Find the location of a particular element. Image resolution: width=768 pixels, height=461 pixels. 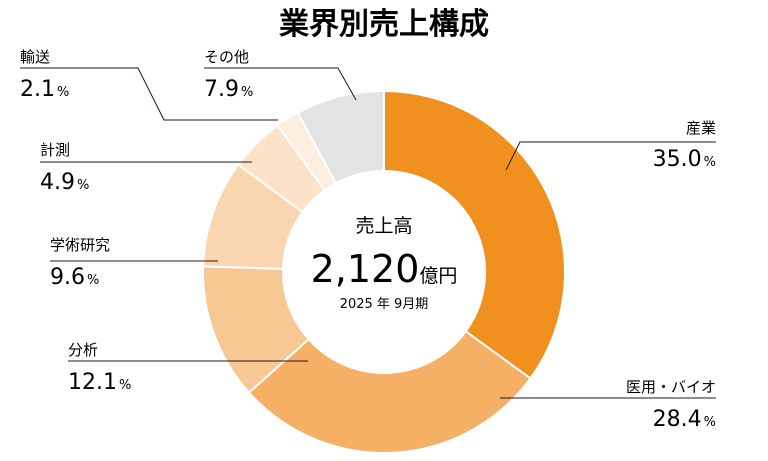

slice-label-2: 医用・バイオ is located at coordinates (671, 387).